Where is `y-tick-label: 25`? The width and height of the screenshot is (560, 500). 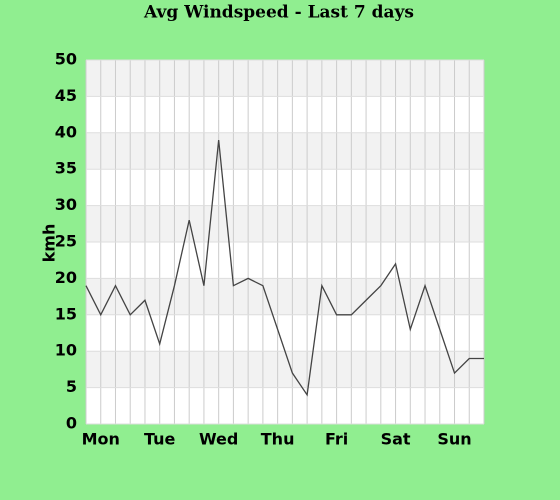 y-tick-label: 25 is located at coordinates (66, 241).